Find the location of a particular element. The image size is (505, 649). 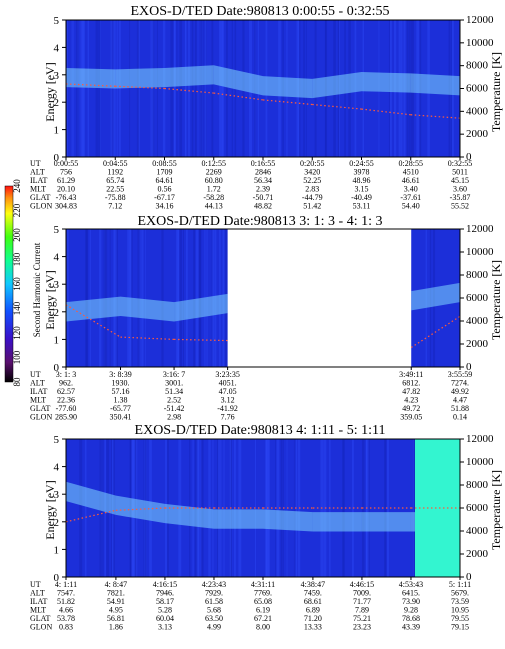

ephemeris-value: 0:16:55 is located at coordinates (263, 163).